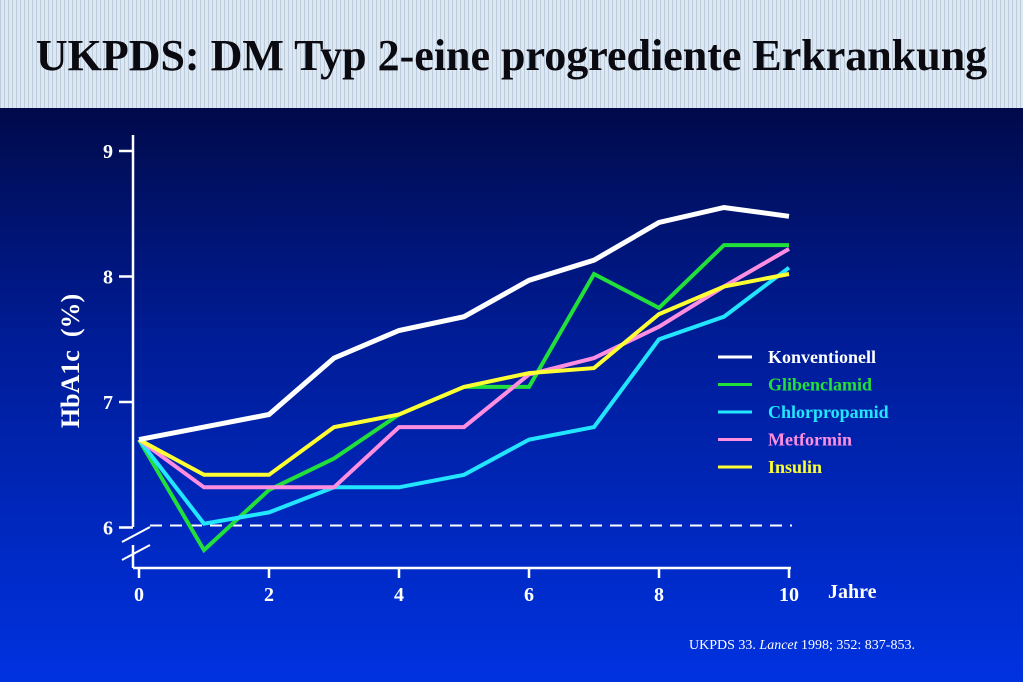 This screenshot has width=1023, height=682. Describe the element at coordinates (269, 595) in the screenshot. I see `x-tick-label: 2` at that location.